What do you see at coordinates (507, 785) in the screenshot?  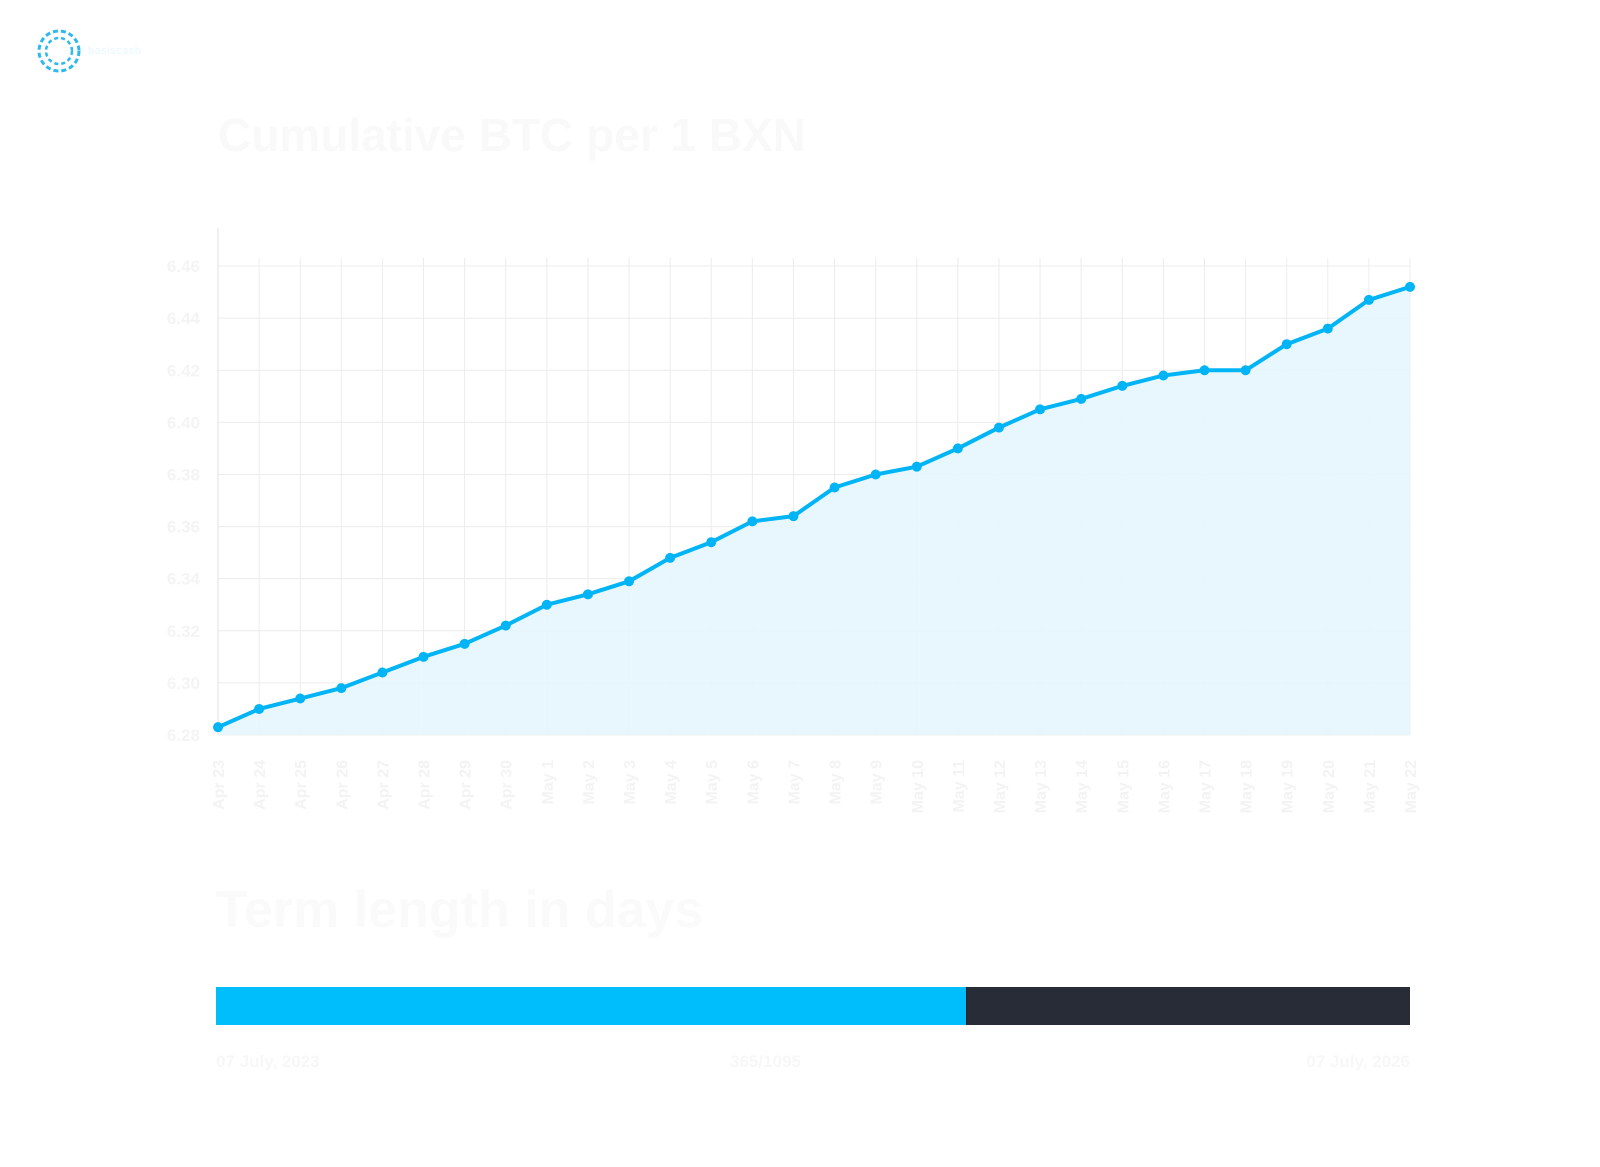 I see `x-tick-label: Apr 30` at bounding box center [507, 785].